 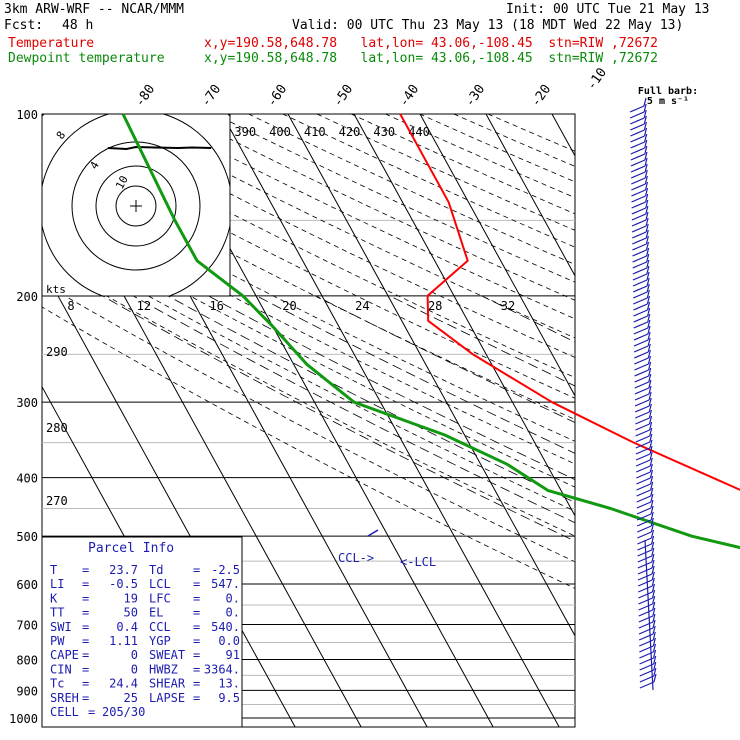 I want to click on theta-label: 420, so click(x=350, y=132).